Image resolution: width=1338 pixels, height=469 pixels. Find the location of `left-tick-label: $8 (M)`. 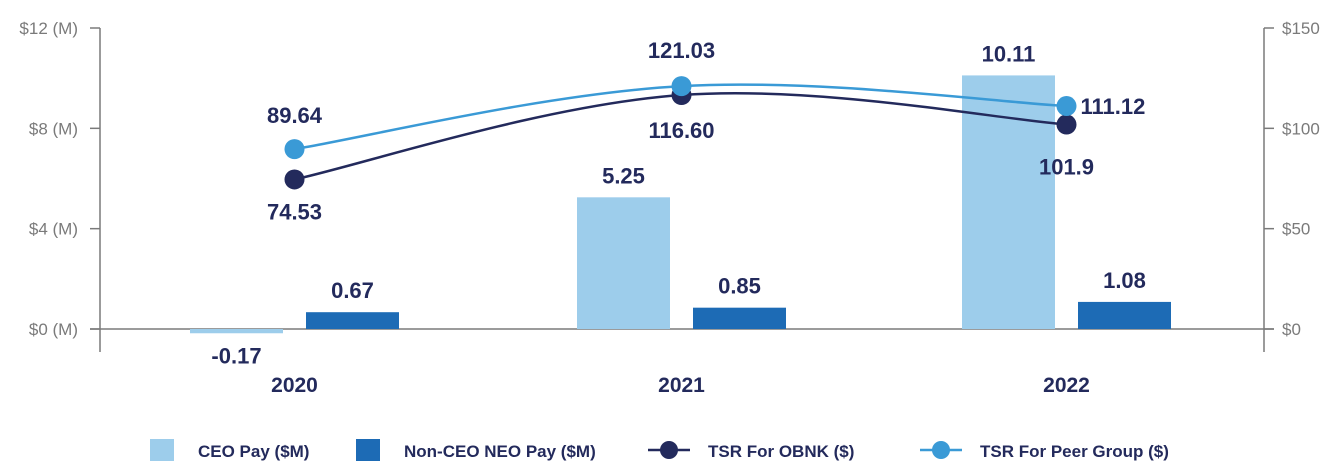

left-tick-label: $8 (M) is located at coordinates (53, 128).